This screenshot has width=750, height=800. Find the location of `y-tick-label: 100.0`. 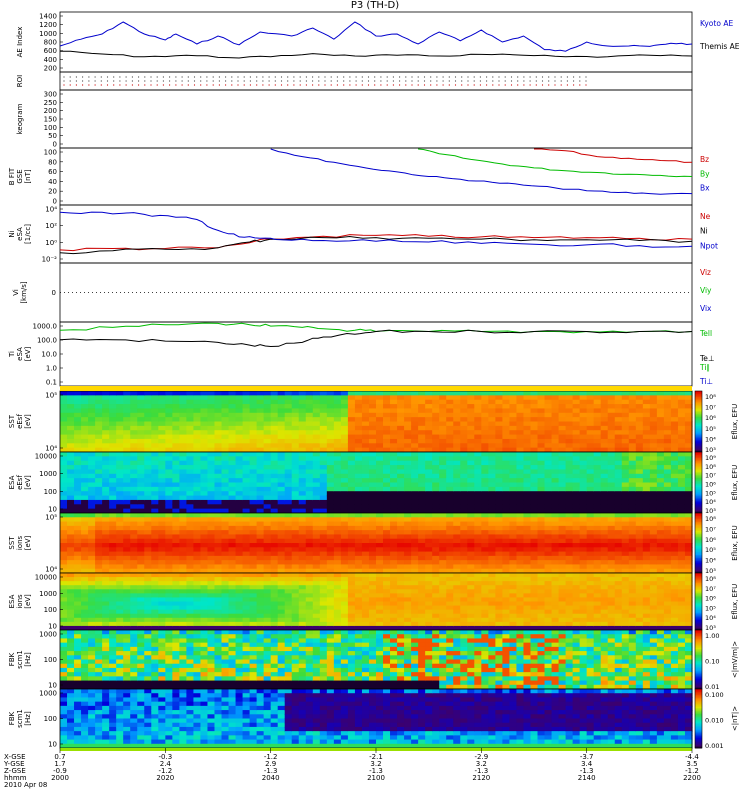

y-tick-label: 100.0 is located at coordinates (47, 341).